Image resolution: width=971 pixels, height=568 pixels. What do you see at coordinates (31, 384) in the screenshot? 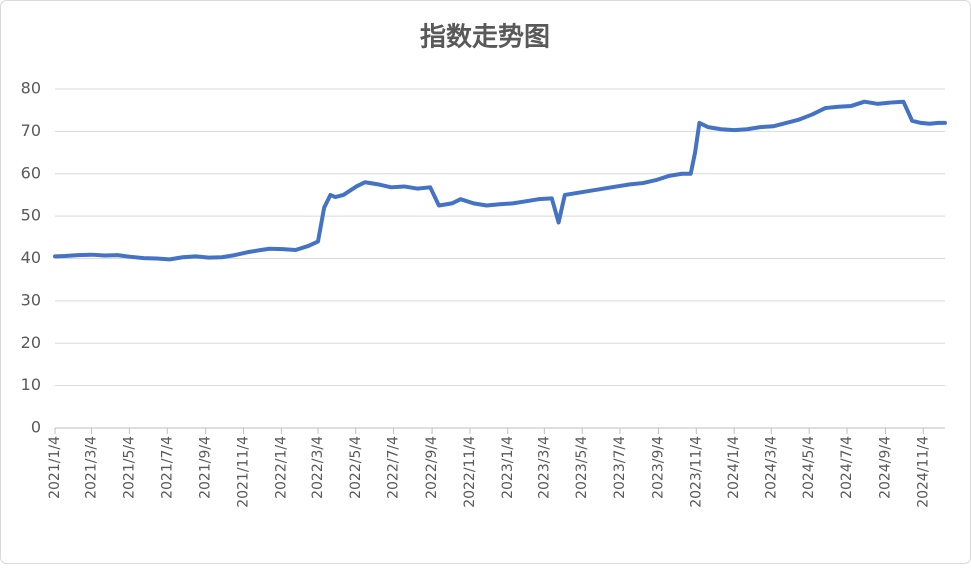
I see `y-tick-label: 10` at bounding box center [31, 384].